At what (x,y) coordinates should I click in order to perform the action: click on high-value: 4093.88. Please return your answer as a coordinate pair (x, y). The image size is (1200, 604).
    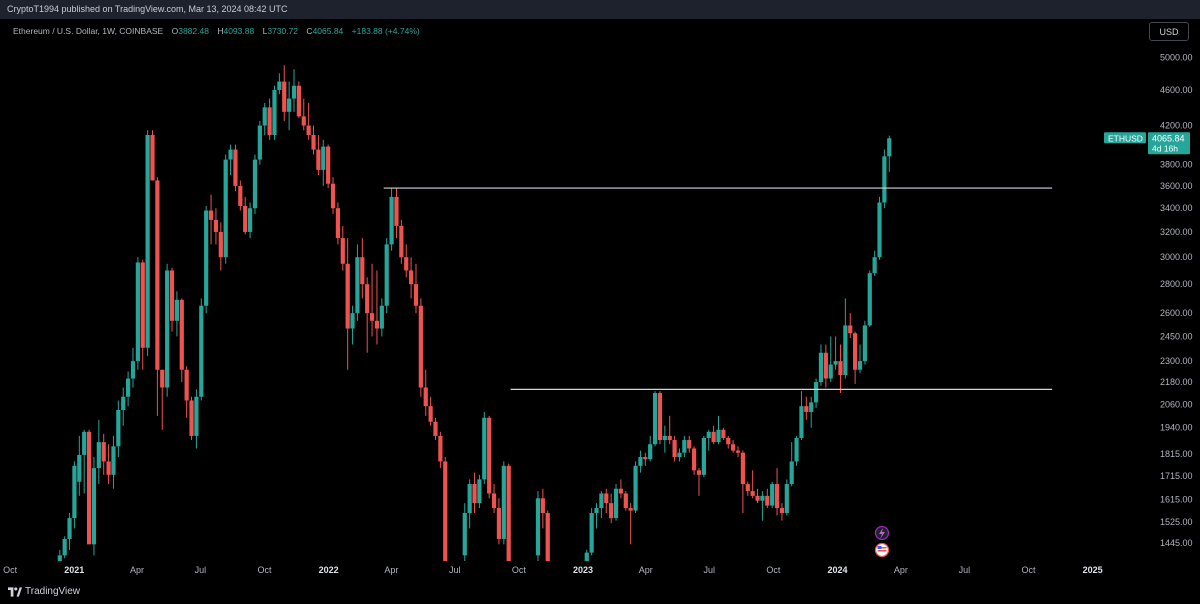
    Looking at the image, I should click on (239, 31).